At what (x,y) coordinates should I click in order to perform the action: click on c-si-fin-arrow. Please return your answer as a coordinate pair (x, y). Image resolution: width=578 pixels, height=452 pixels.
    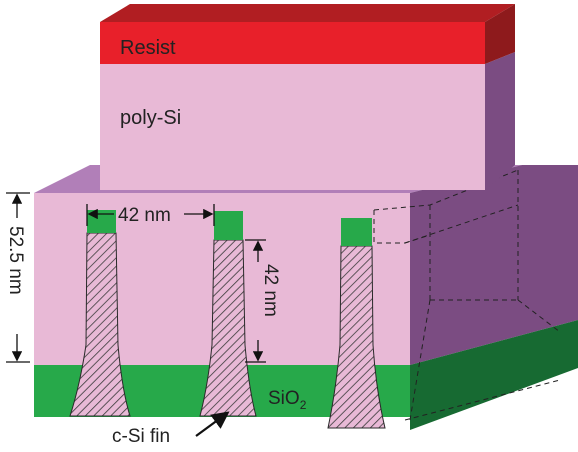
    Looking at the image, I should click on (212, 424).